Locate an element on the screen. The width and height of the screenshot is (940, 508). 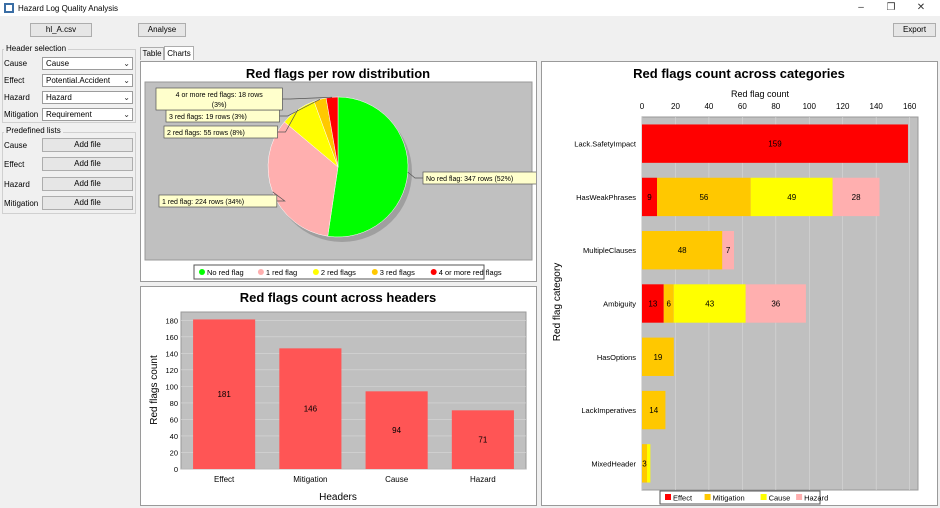
categories-chart-title: Red flags count across categories is located at coordinates (739, 73).